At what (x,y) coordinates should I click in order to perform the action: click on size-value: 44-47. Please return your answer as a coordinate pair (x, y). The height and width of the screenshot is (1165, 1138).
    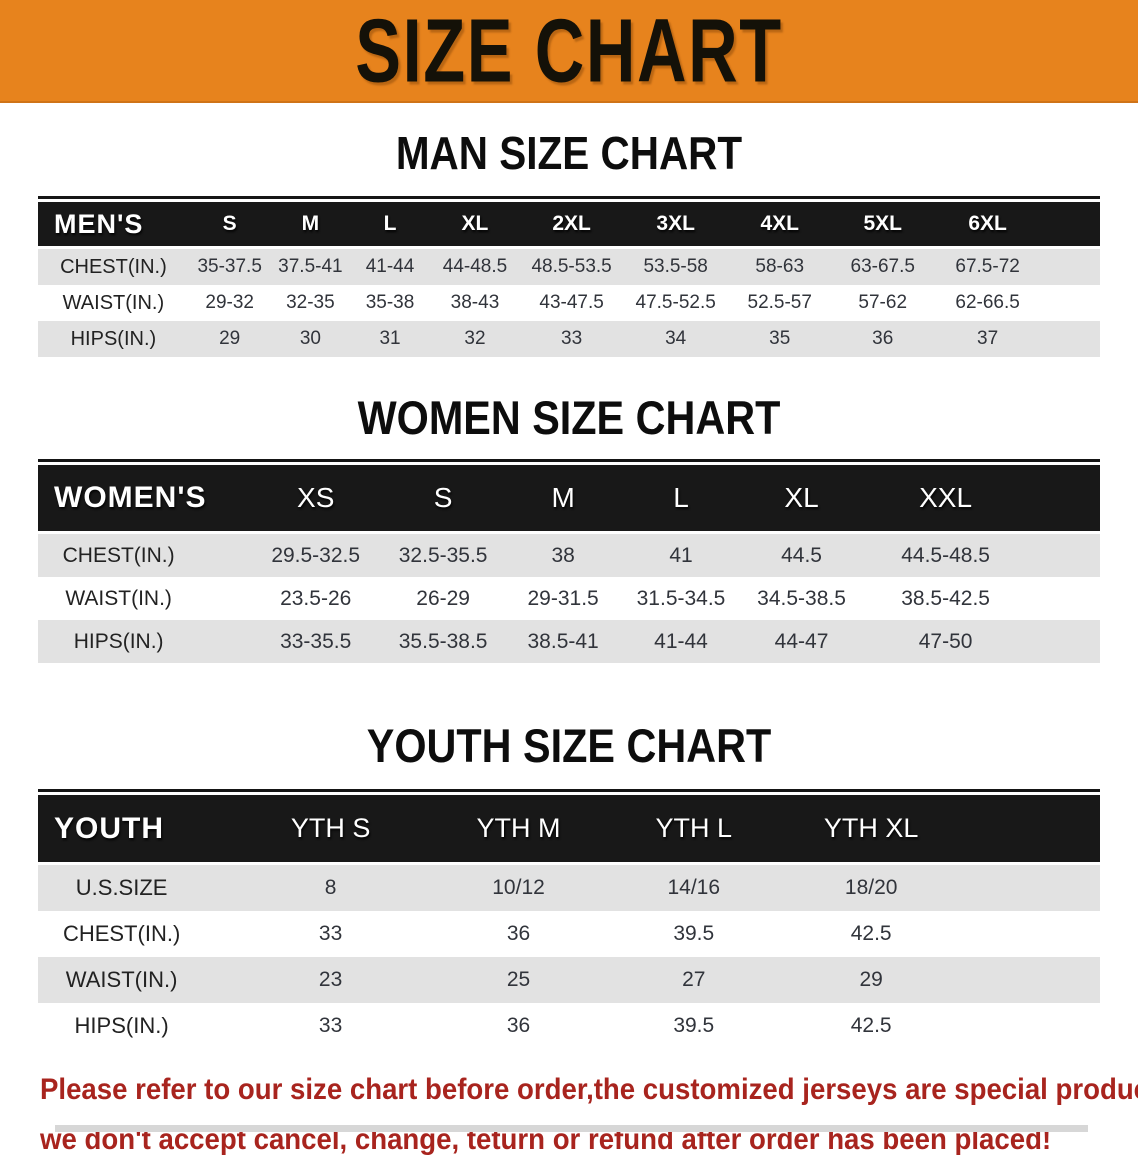
    Looking at the image, I should click on (801, 641).